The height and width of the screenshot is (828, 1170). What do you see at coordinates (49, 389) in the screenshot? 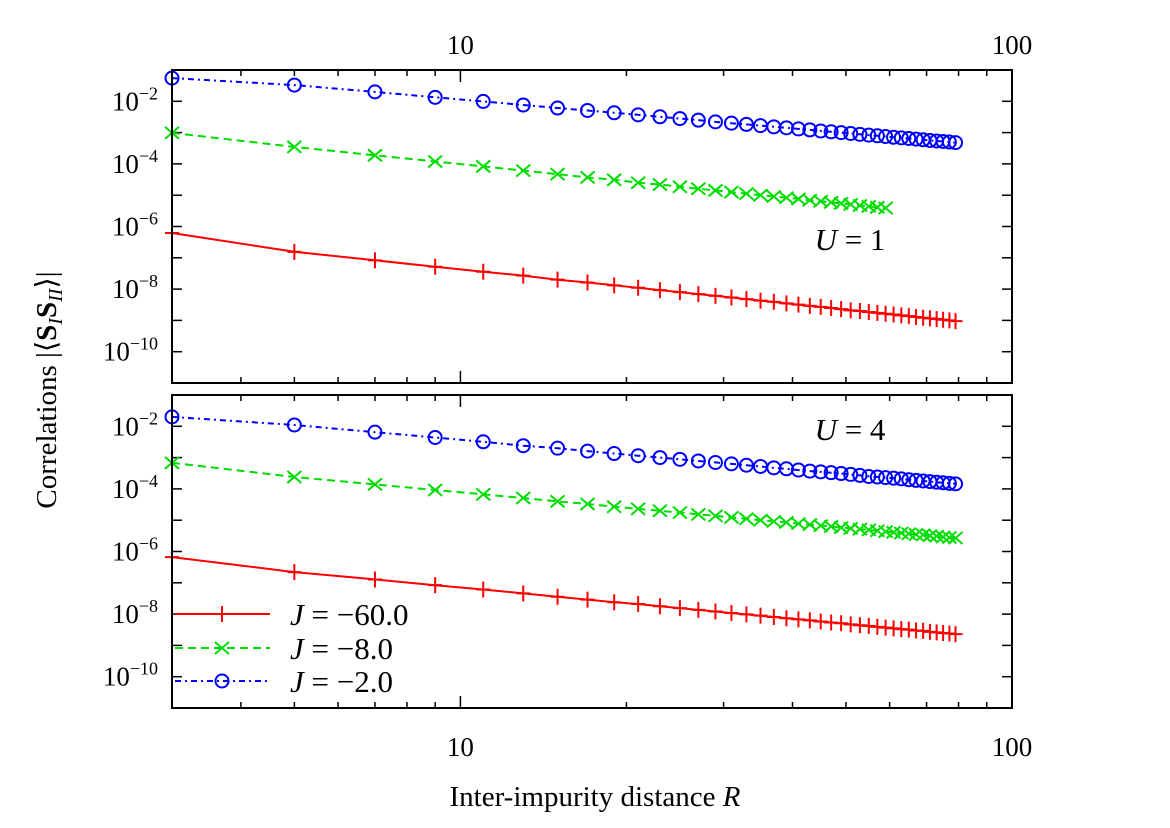
I see `y-axis-label: Correlations |⟨SISII⟩|` at bounding box center [49, 389].